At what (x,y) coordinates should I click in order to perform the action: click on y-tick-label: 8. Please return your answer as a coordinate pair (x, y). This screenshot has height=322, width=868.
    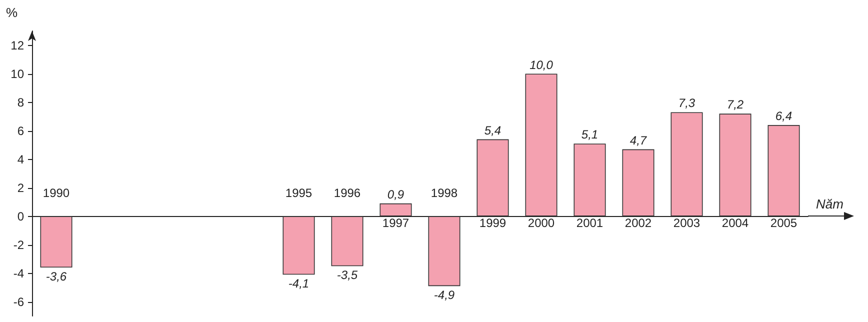
    Looking at the image, I should click on (20, 102).